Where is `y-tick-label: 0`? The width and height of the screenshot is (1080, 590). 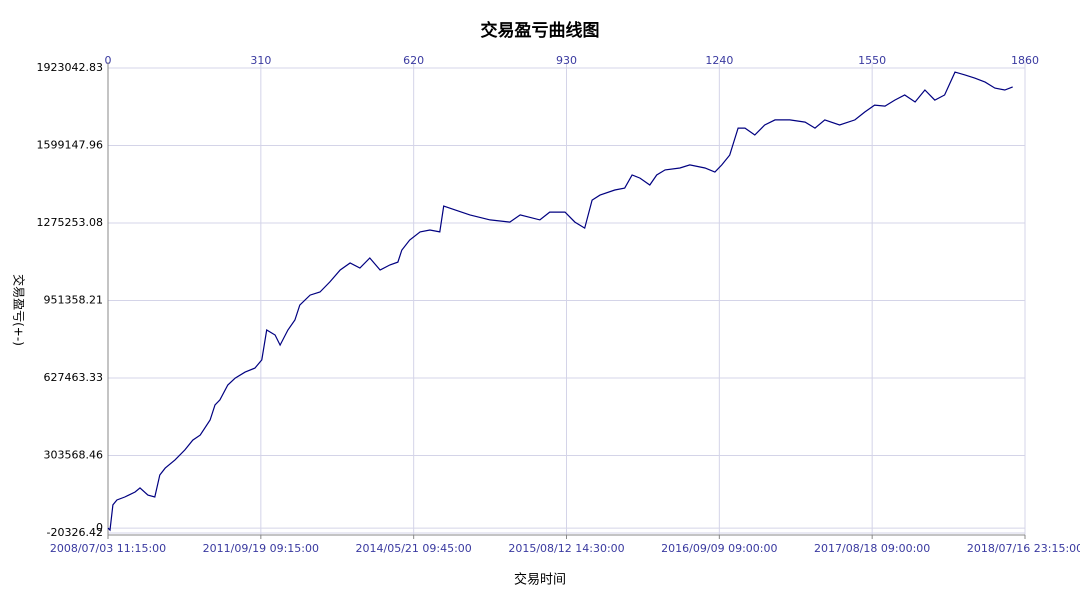
y-tick-label: 0 is located at coordinates (99, 527).